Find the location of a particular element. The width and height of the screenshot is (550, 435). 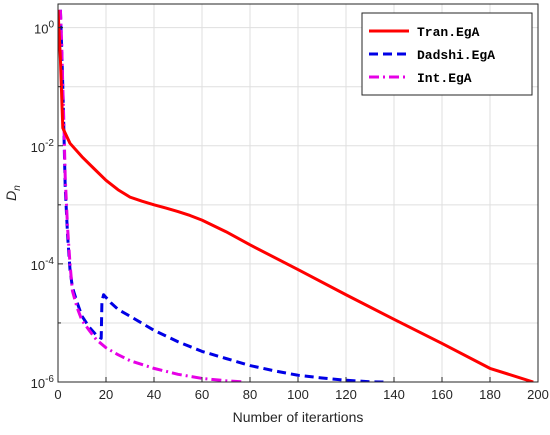

y-tick-label: 10⁻⁶ is located at coordinates (43, 382).